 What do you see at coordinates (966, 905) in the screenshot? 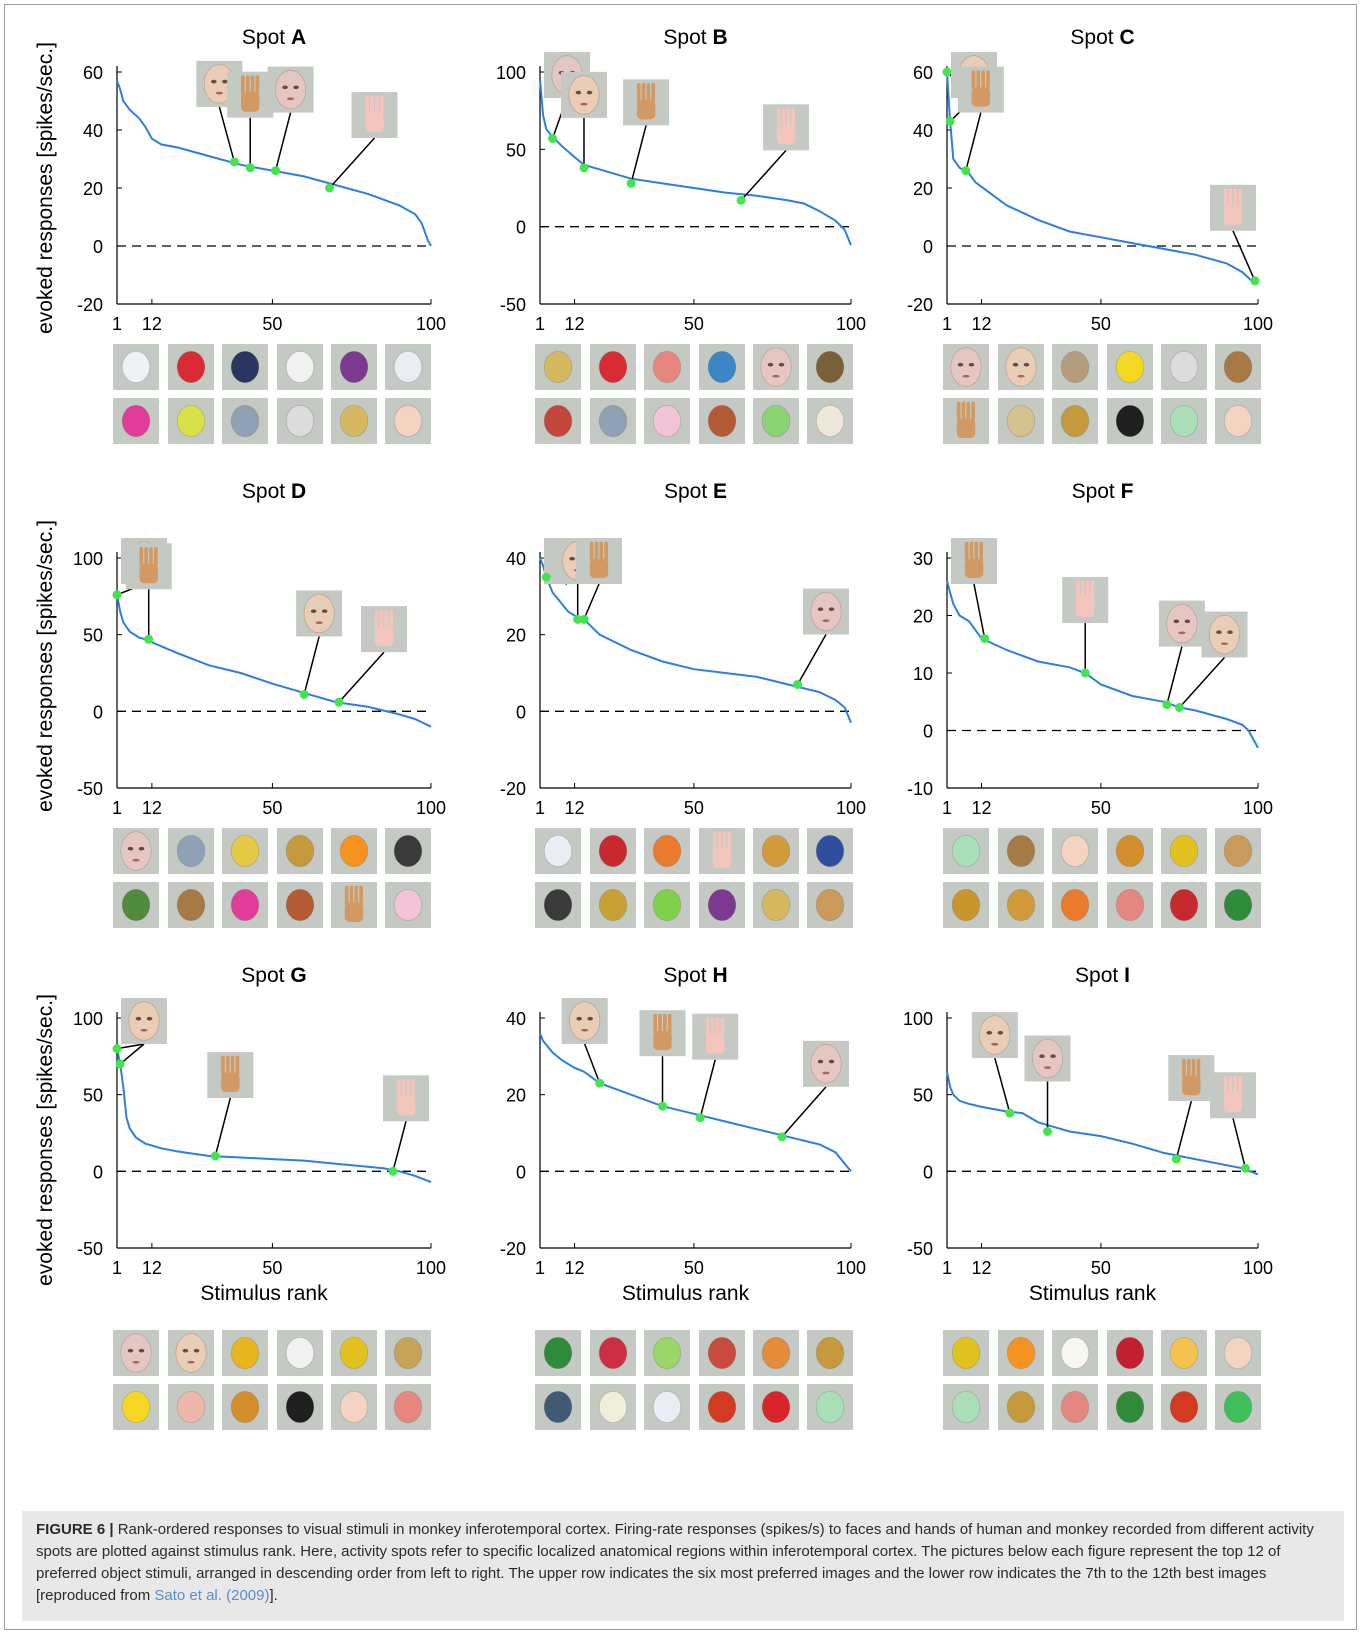
I see `pineapple-icon` at bounding box center [966, 905].